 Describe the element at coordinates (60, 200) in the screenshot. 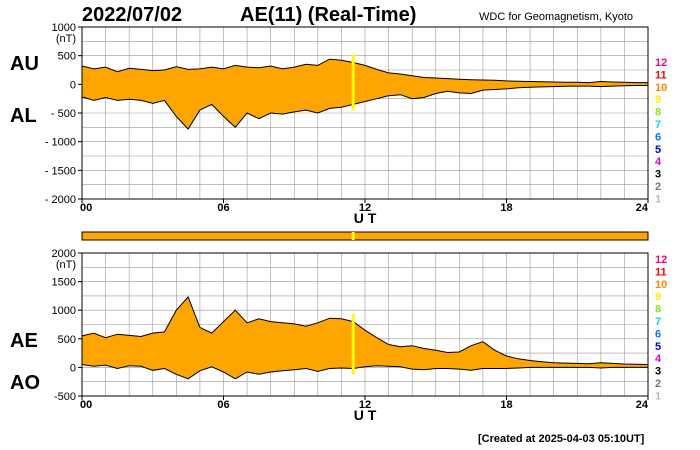

I see `y-tick-label: - 2000` at that location.